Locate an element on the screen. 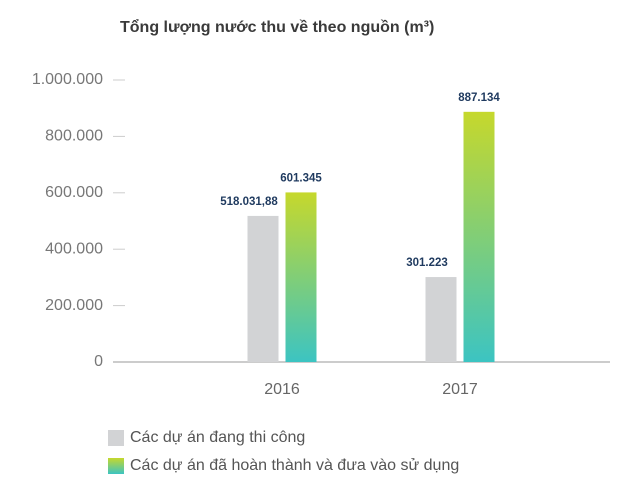  y-tick-label: 800.000 is located at coordinates (74, 136).